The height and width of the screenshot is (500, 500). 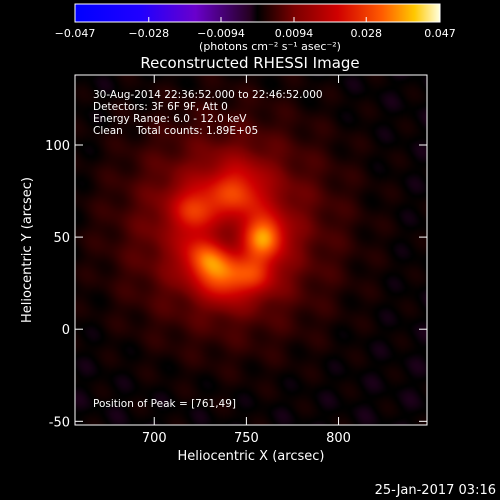 I want to click on y-tick-label: -50, so click(x=59, y=422).